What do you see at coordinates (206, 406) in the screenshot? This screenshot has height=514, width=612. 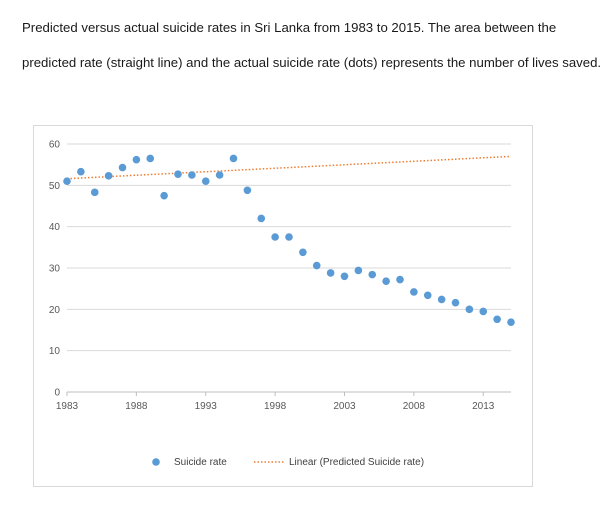 I see `x-tick-label: 1993` at bounding box center [206, 406].